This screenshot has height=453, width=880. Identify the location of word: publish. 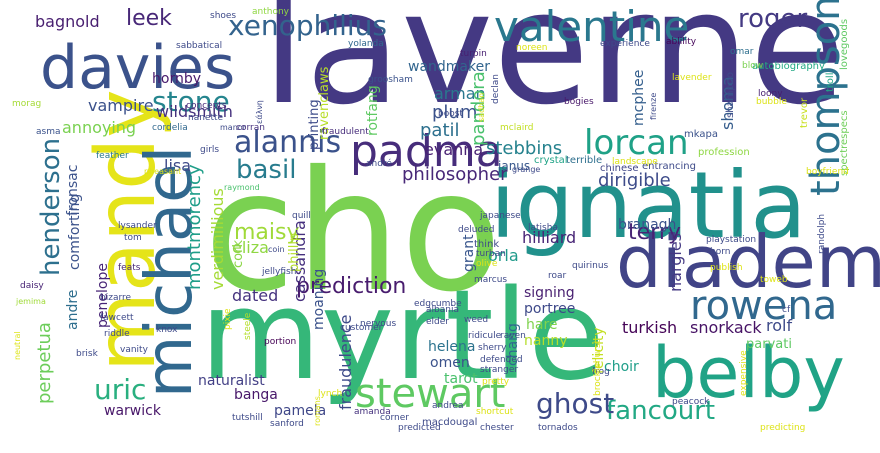
(726, 268).